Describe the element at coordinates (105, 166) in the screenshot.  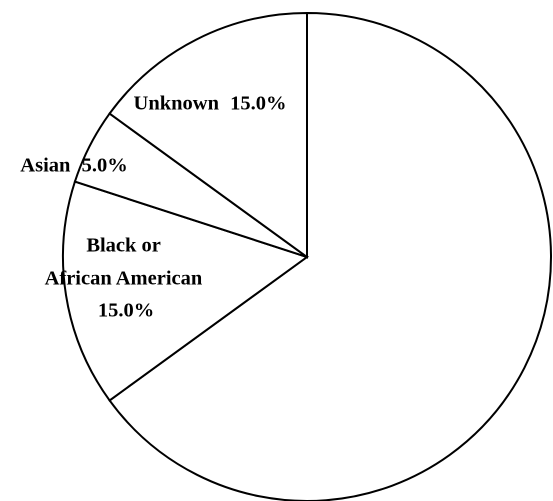
I see `slice-label-asian-value: 5.0%` at that location.